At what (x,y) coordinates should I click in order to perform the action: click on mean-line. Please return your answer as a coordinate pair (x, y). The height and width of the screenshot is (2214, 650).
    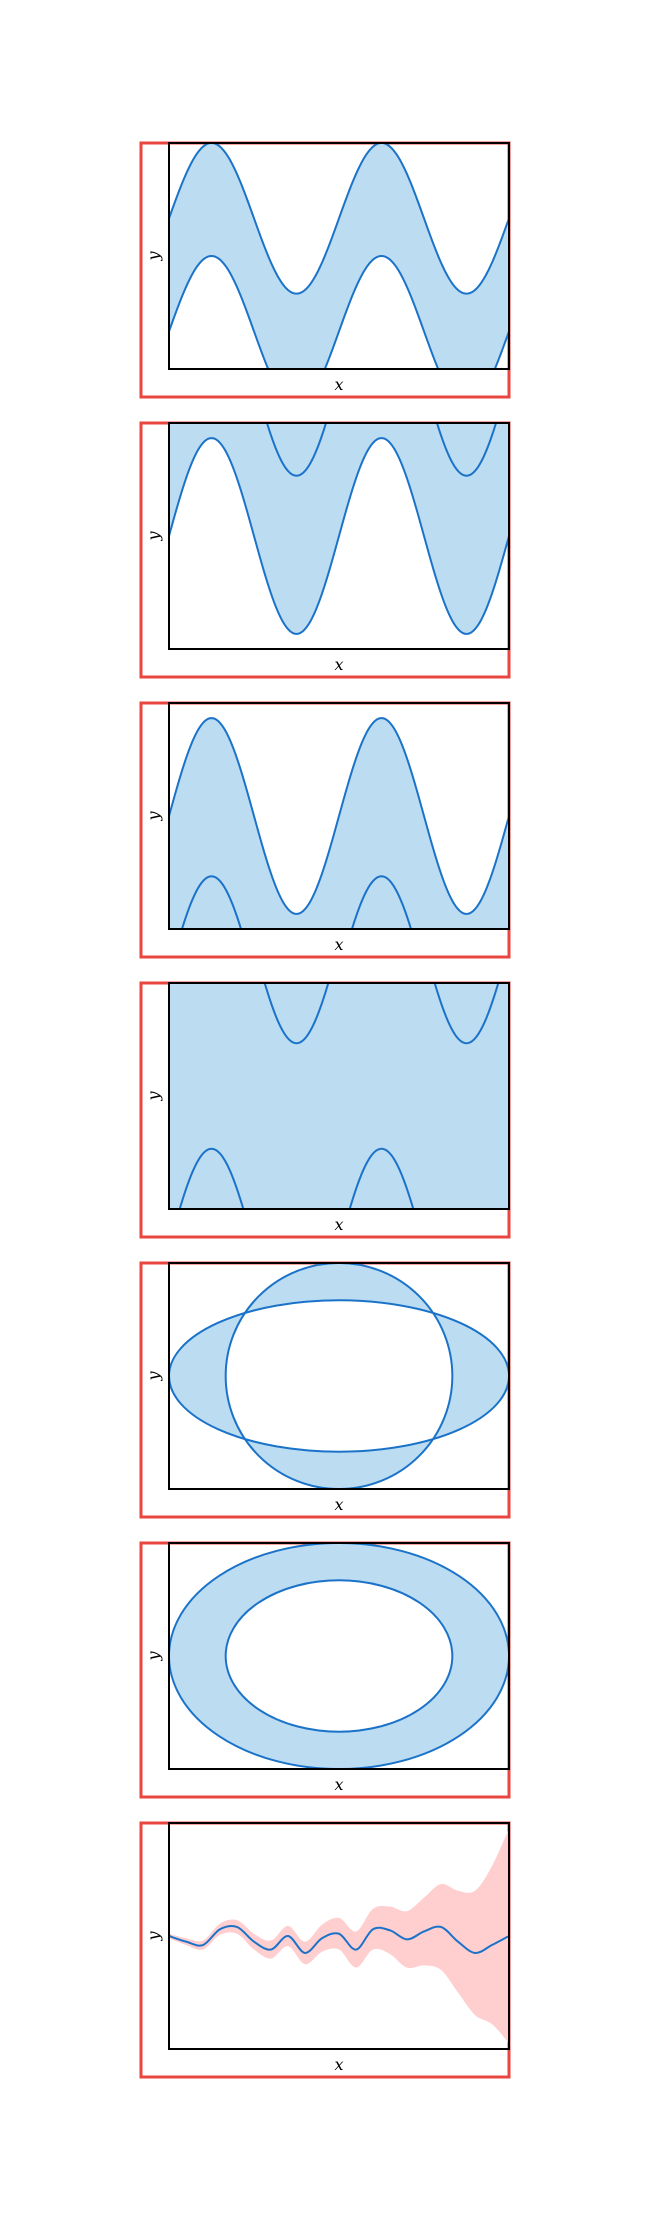
    Looking at the image, I should click on (339, 1939).